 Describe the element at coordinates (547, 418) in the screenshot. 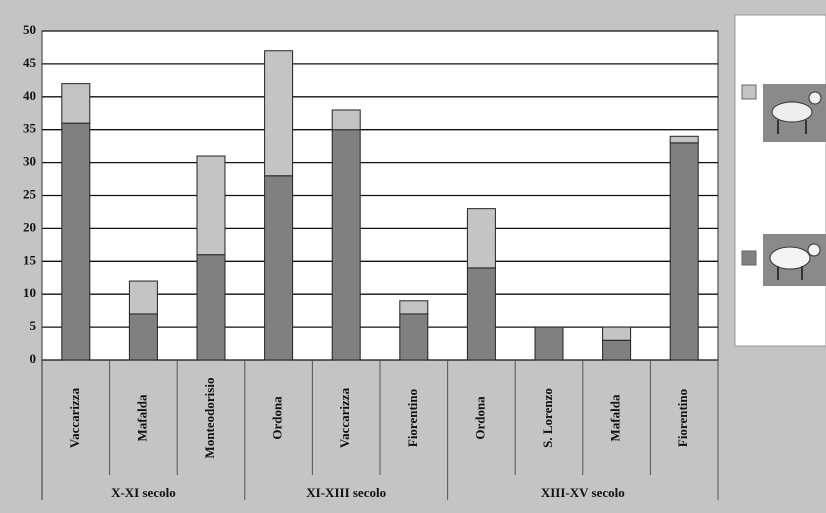

I see `x-tick-label: S. Lorenzo` at that location.